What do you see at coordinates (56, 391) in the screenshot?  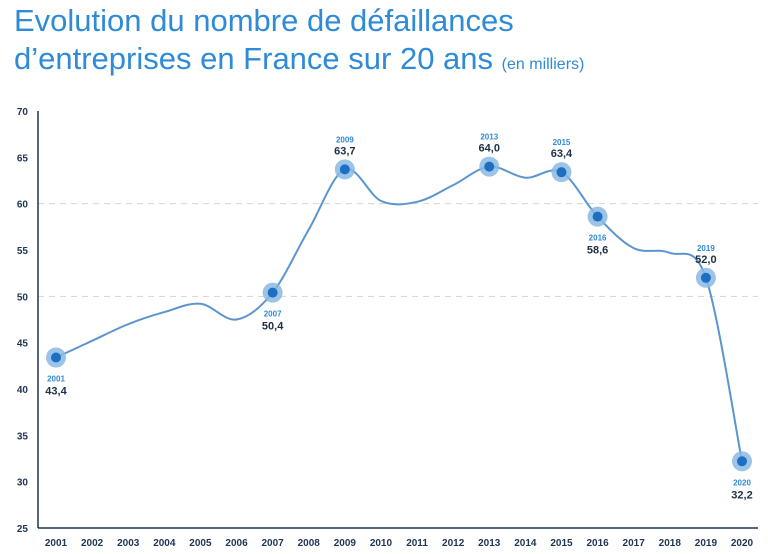 I see `data-label-value: 43,4` at bounding box center [56, 391].